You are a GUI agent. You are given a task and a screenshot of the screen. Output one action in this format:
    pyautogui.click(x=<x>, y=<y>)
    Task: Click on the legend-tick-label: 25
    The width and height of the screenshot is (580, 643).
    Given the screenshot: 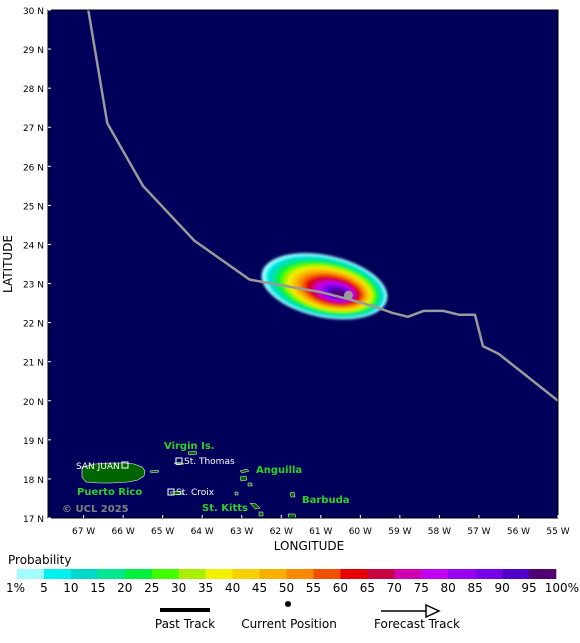 What is the action you would take?
    pyautogui.click(x=151, y=588)
    